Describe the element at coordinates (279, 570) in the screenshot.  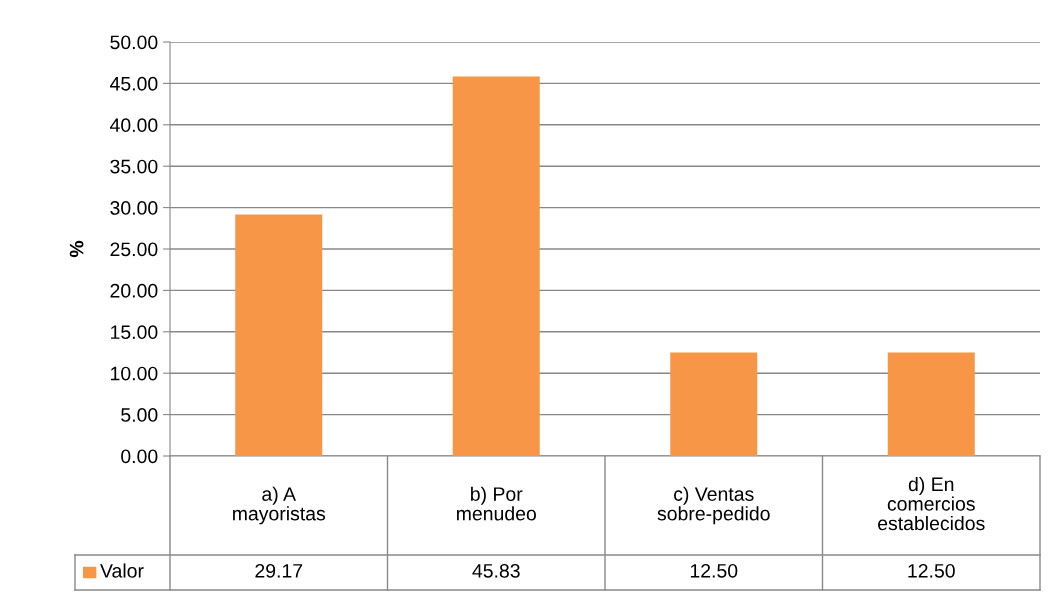
I see `data-label: 29.17` at that location.